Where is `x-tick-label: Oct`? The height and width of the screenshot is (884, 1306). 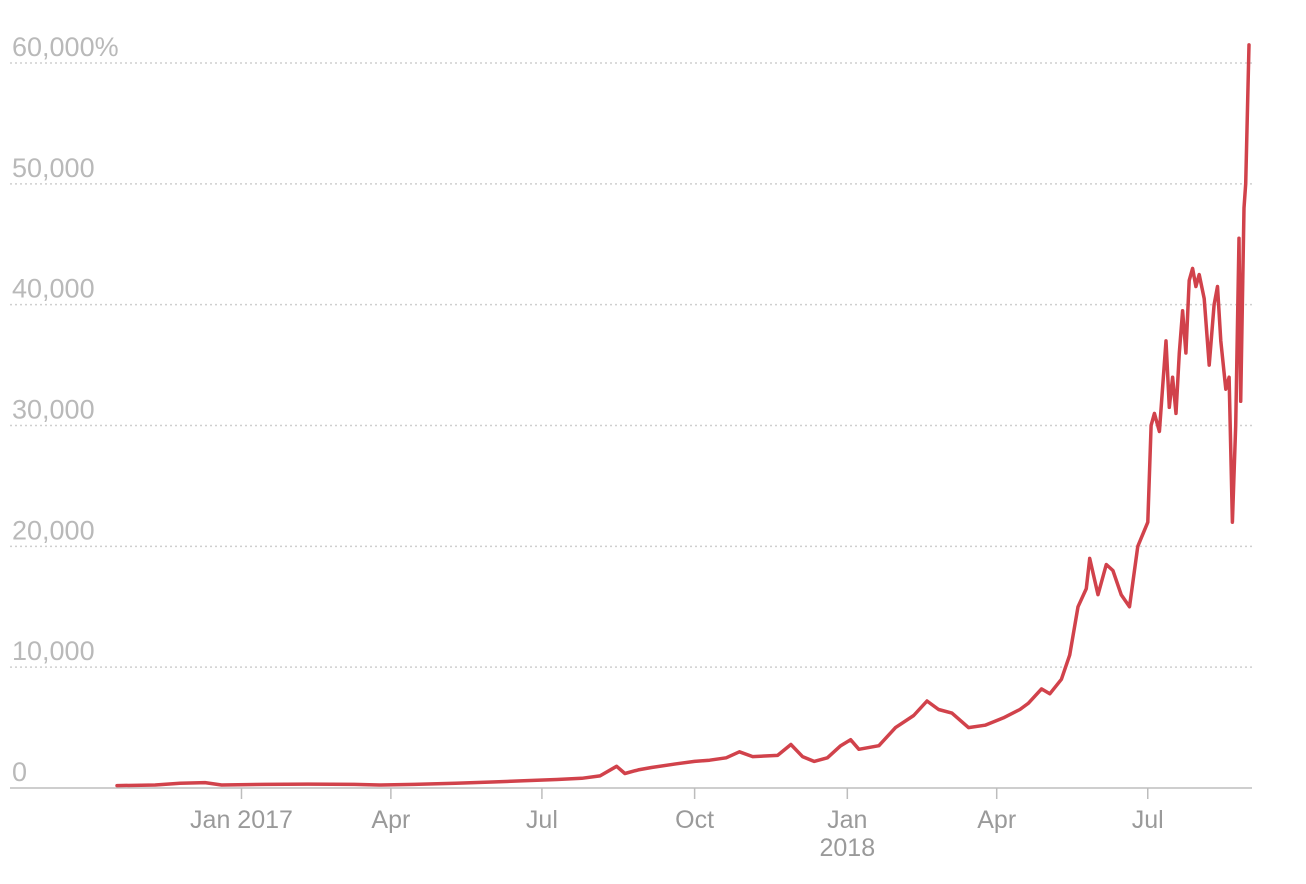
x-tick-label: Oct is located at coordinates (694, 820).